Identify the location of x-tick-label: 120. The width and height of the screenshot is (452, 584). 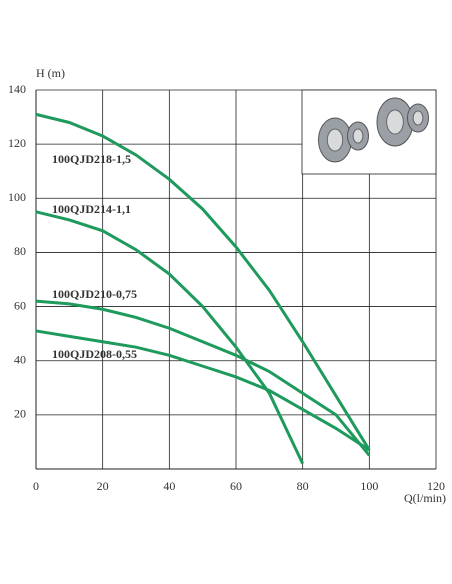
(436, 486).